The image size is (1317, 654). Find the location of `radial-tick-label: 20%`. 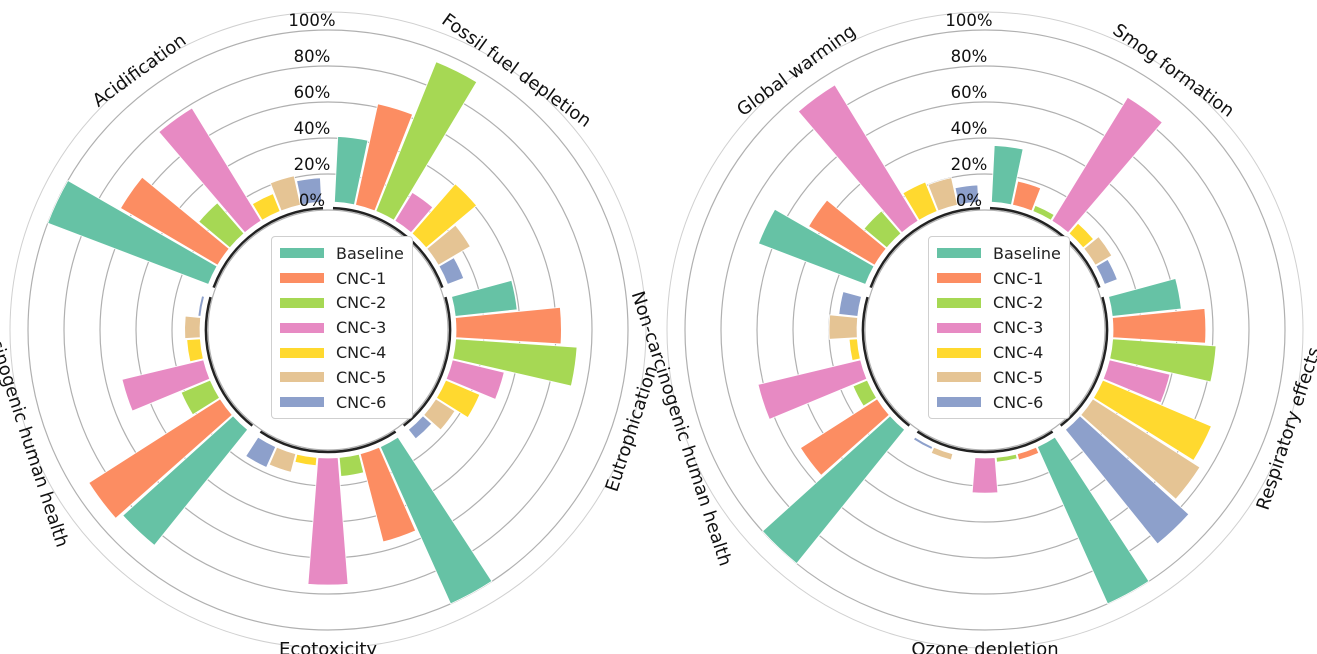

radial-tick-label: 20% is located at coordinates (312, 164).